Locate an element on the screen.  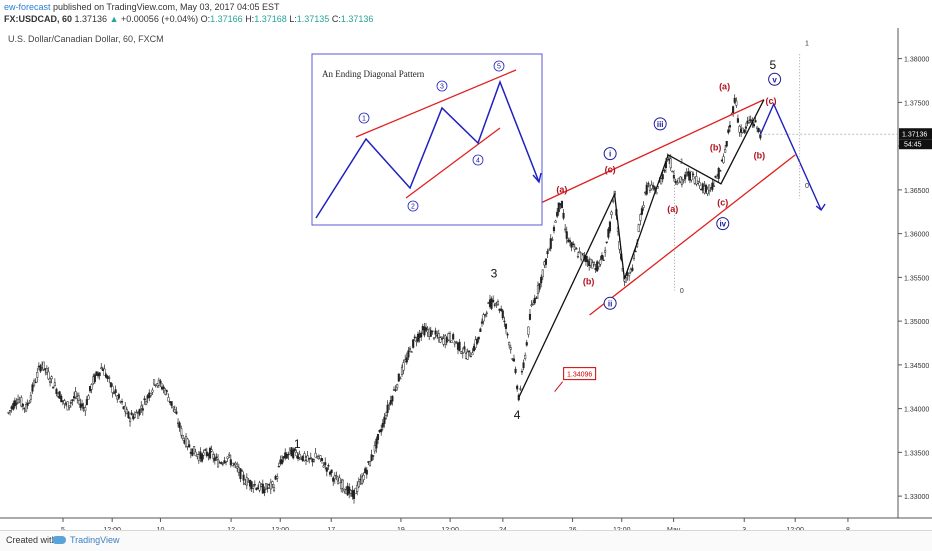
low-value: 1.37135 is located at coordinates (313, 19).